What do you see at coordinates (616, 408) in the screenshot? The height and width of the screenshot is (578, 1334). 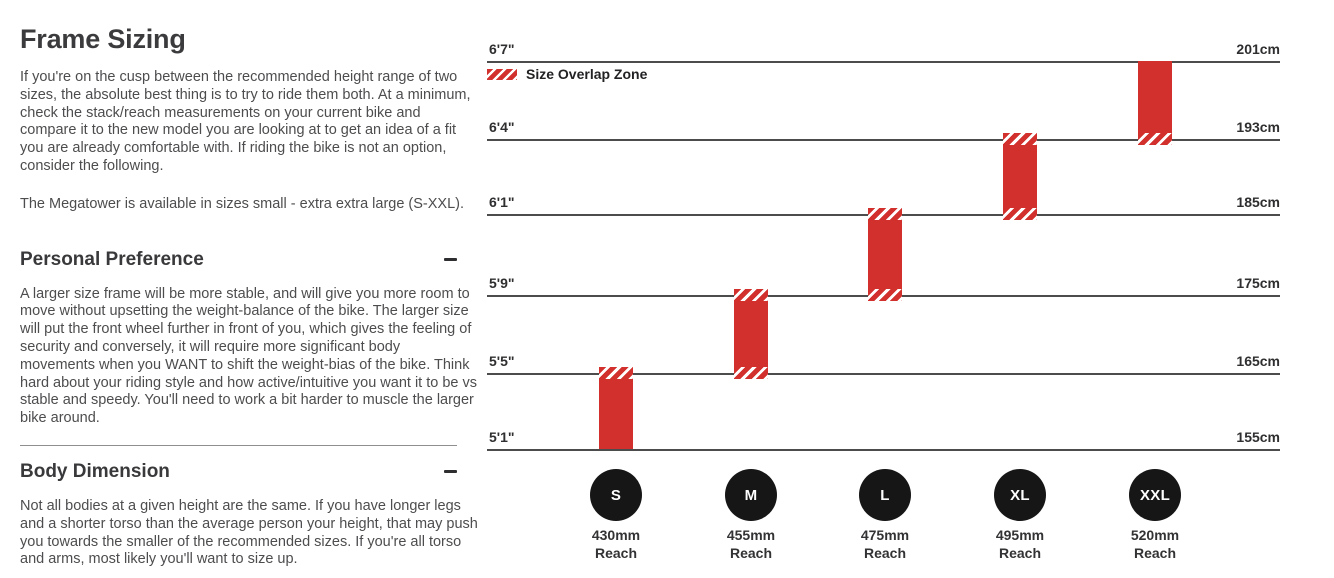 I see `size-range-bar-s` at bounding box center [616, 408].